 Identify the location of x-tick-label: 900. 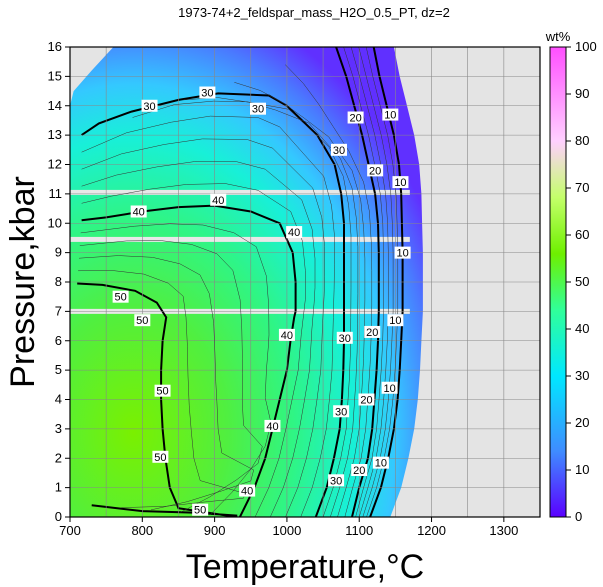
(215, 530).